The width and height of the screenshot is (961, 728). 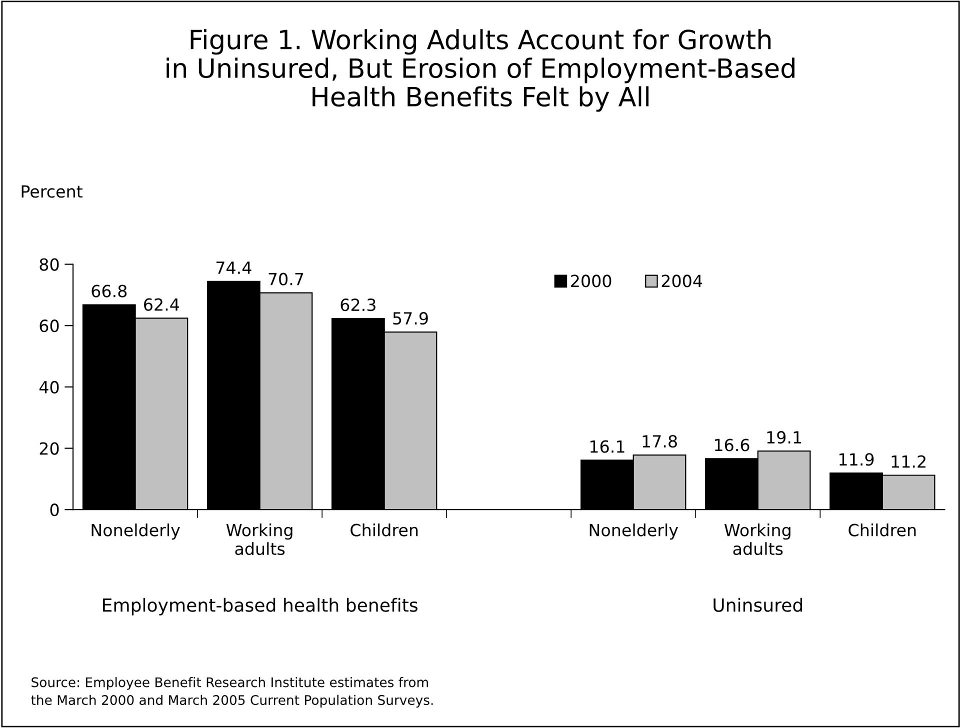 What do you see at coordinates (857, 459) in the screenshot?
I see `data-label: 11.9` at bounding box center [857, 459].